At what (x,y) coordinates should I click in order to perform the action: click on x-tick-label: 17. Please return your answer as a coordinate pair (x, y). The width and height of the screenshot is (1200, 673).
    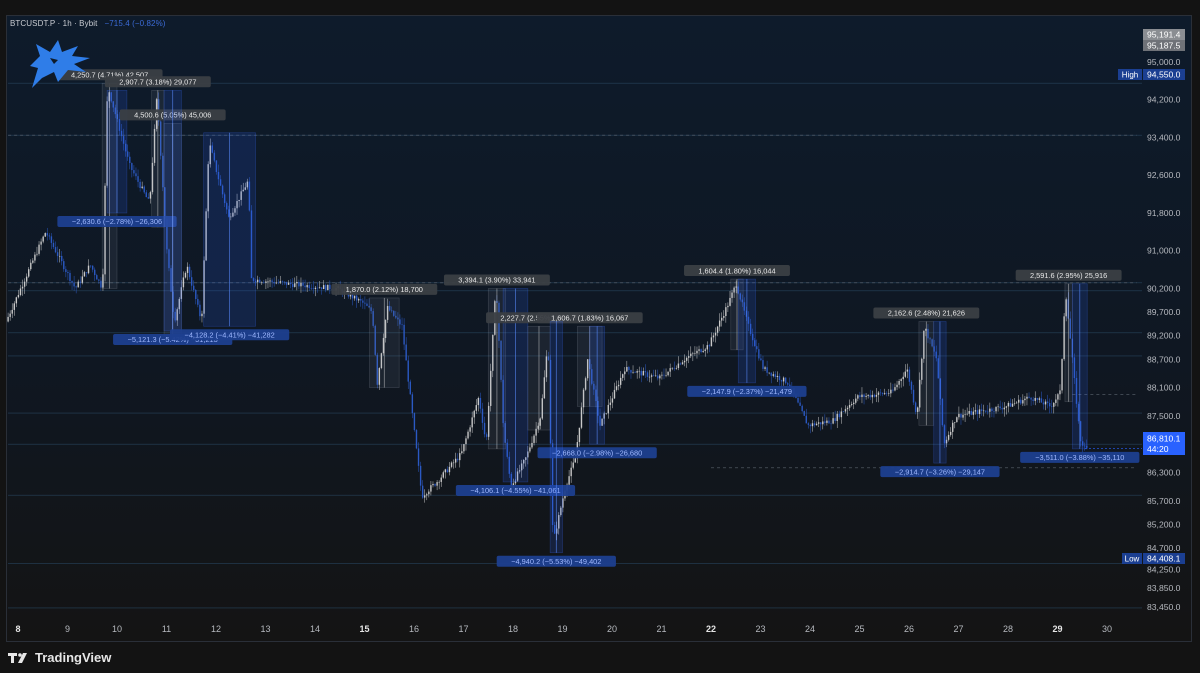
    Looking at the image, I should click on (463, 629).